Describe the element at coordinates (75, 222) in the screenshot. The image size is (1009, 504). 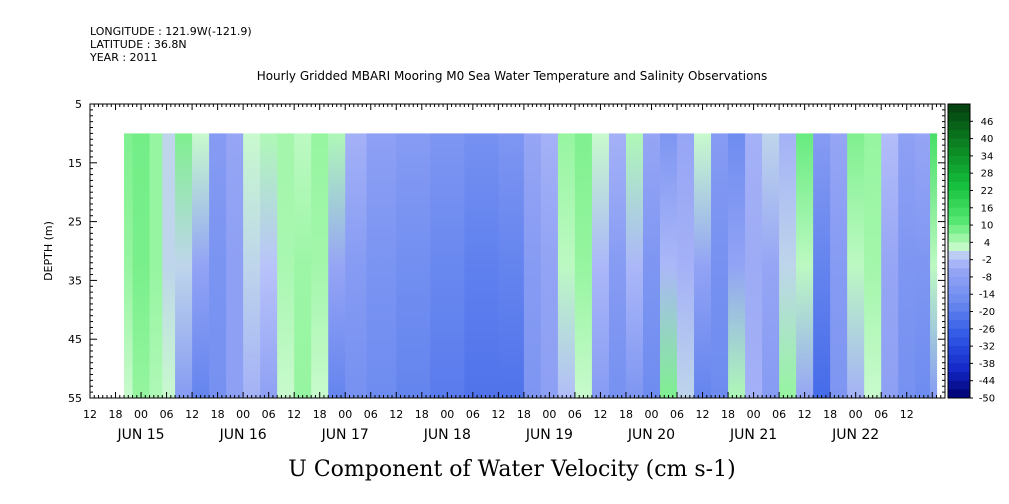
I see `depth-tick-label: 25` at that location.